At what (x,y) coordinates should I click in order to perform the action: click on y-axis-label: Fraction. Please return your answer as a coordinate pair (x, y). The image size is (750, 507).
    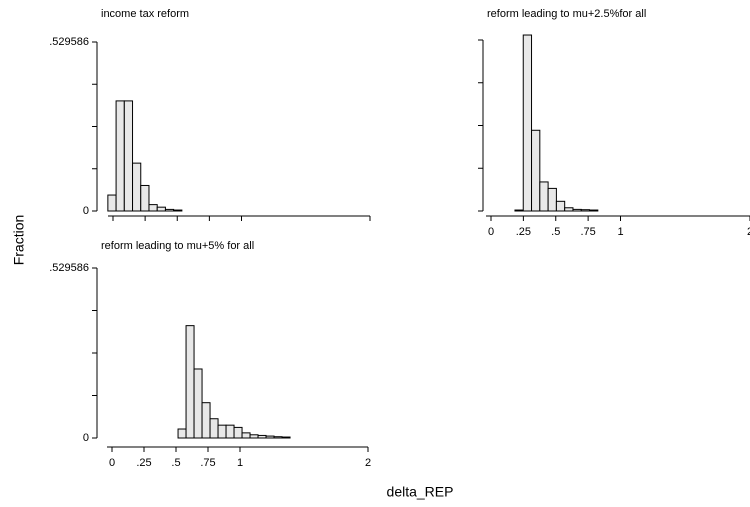
    Looking at the image, I should click on (19, 240).